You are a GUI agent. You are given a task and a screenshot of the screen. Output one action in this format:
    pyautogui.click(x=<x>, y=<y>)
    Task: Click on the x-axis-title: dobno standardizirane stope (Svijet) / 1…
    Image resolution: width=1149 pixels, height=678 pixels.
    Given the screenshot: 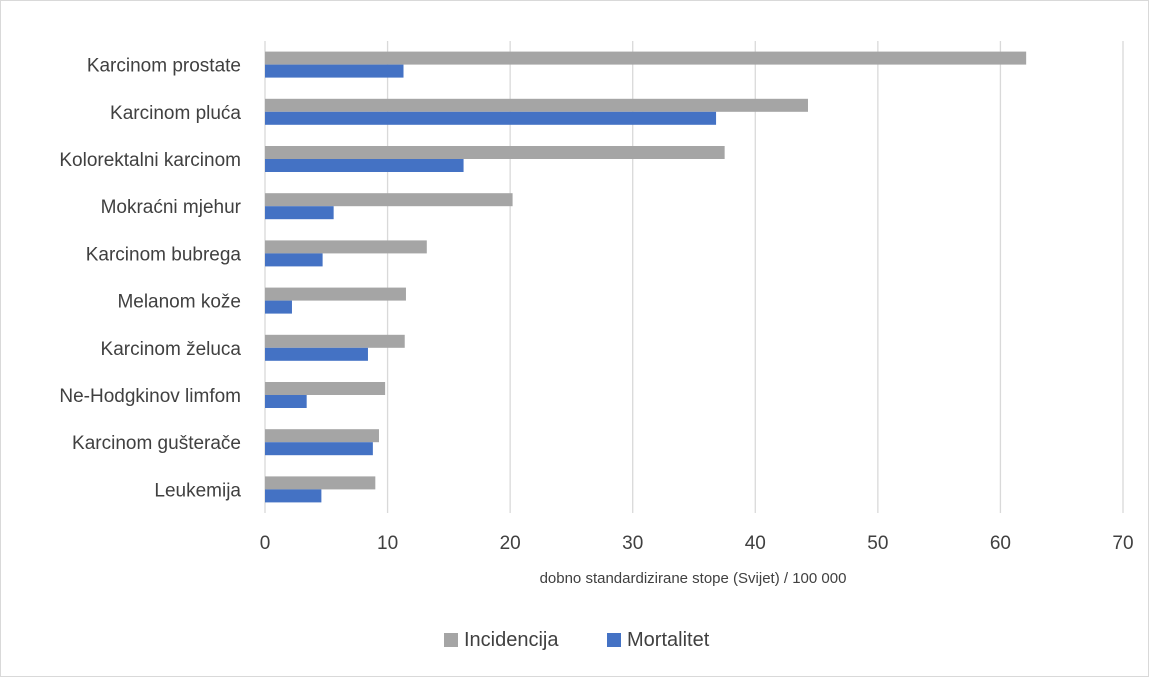 What is the action you would take?
    pyautogui.click(x=693, y=578)
    